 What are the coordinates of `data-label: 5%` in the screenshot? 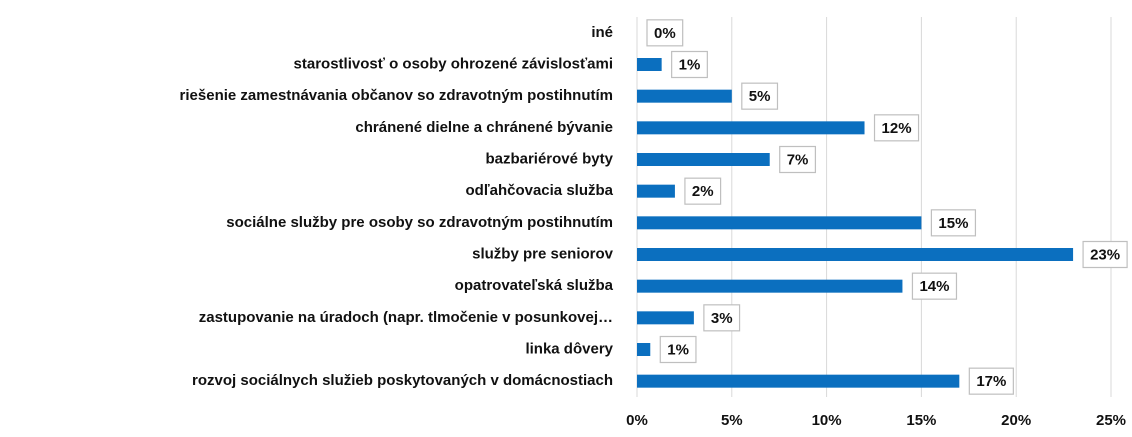 It's located at (760, 96).